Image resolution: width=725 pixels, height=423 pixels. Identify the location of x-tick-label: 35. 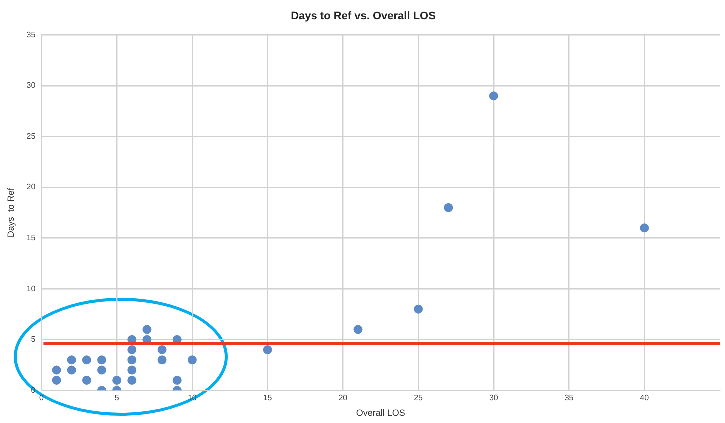
(569, 398).